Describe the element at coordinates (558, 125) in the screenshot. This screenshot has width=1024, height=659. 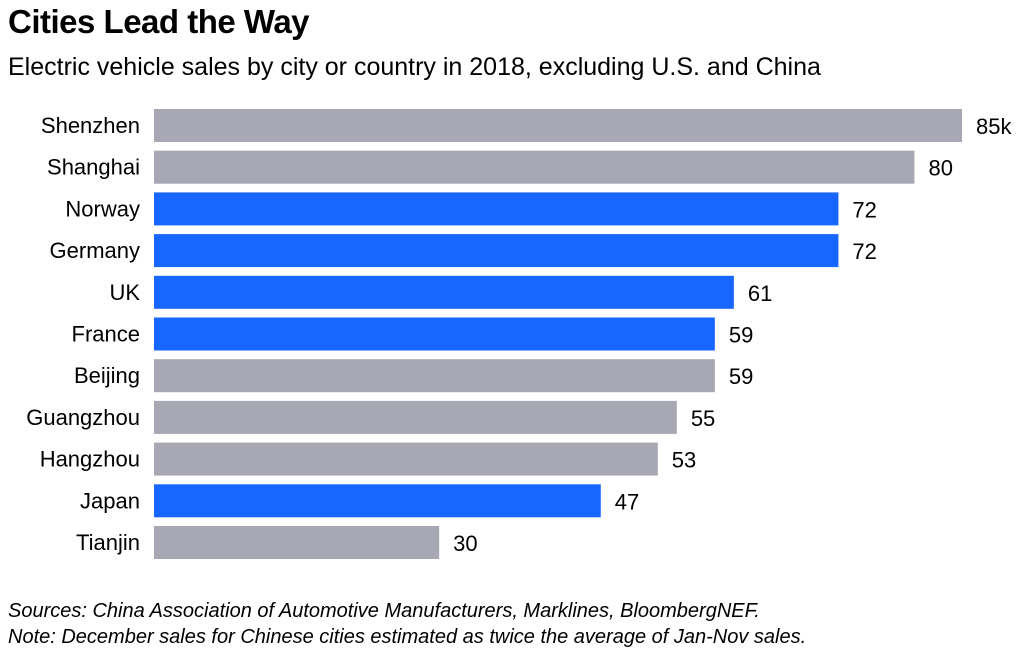
I see `bar-shenzhen` at that location.